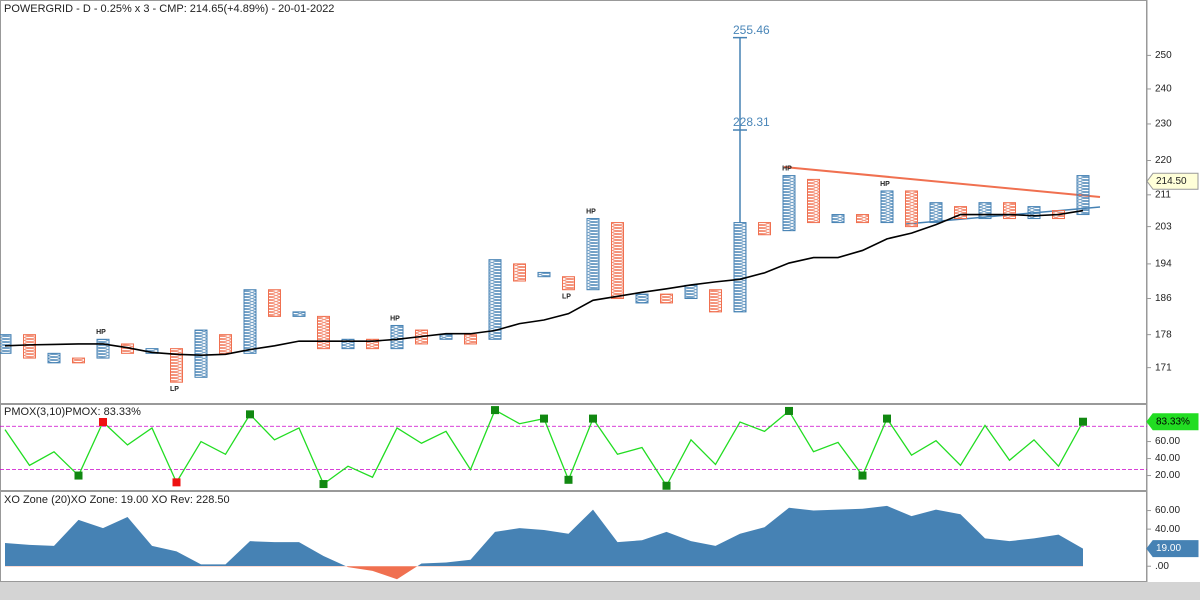  I want to click on y-tick-label: 220, so click(1163, 160).